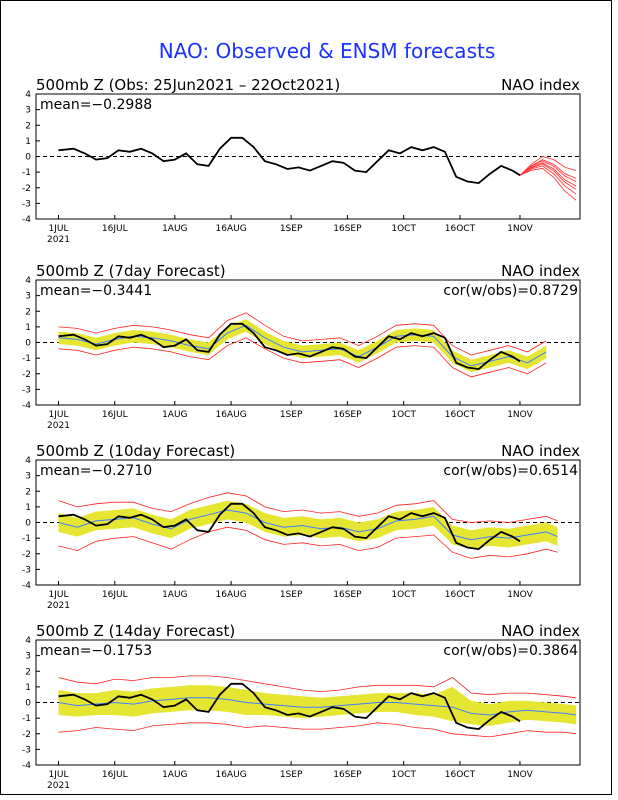  I want to click on correlation-label: cor(w/obs)=0.3864, so click(510, 651).